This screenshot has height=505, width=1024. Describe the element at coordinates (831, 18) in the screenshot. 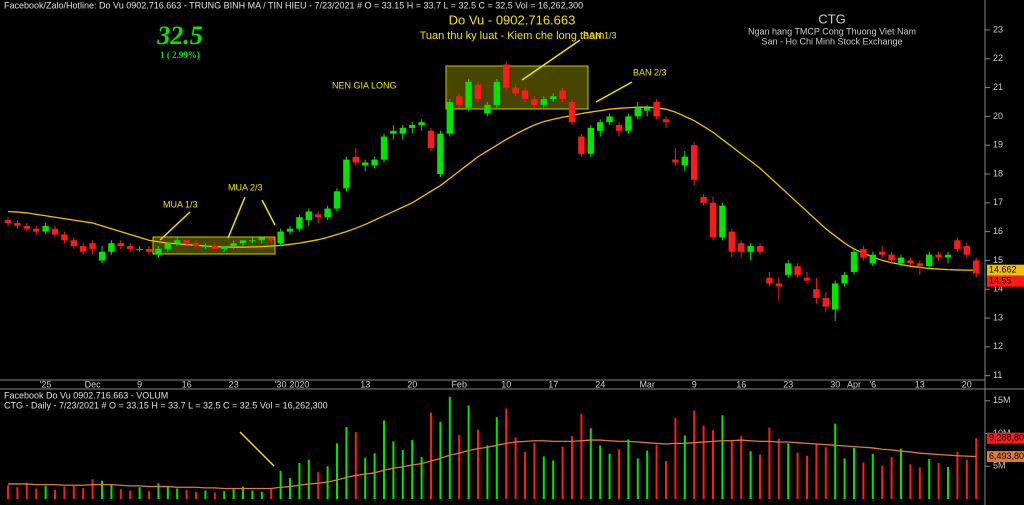

I see `symbol: CTG` at that location.